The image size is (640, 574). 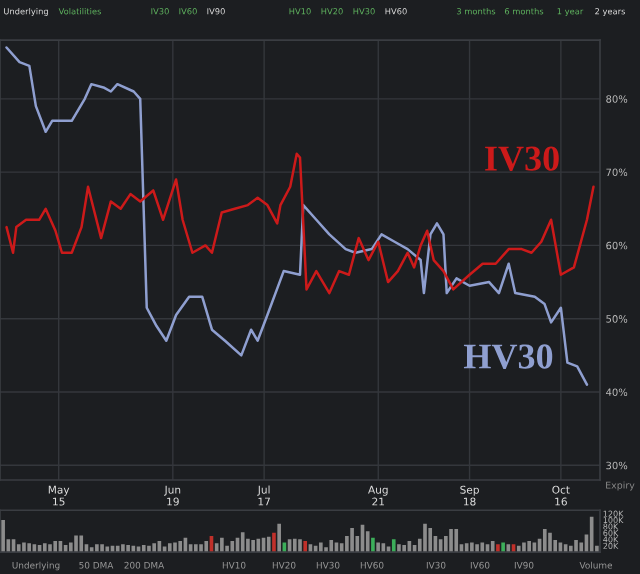 I want to click on series-label: IV30, so click(x=522, y=159).